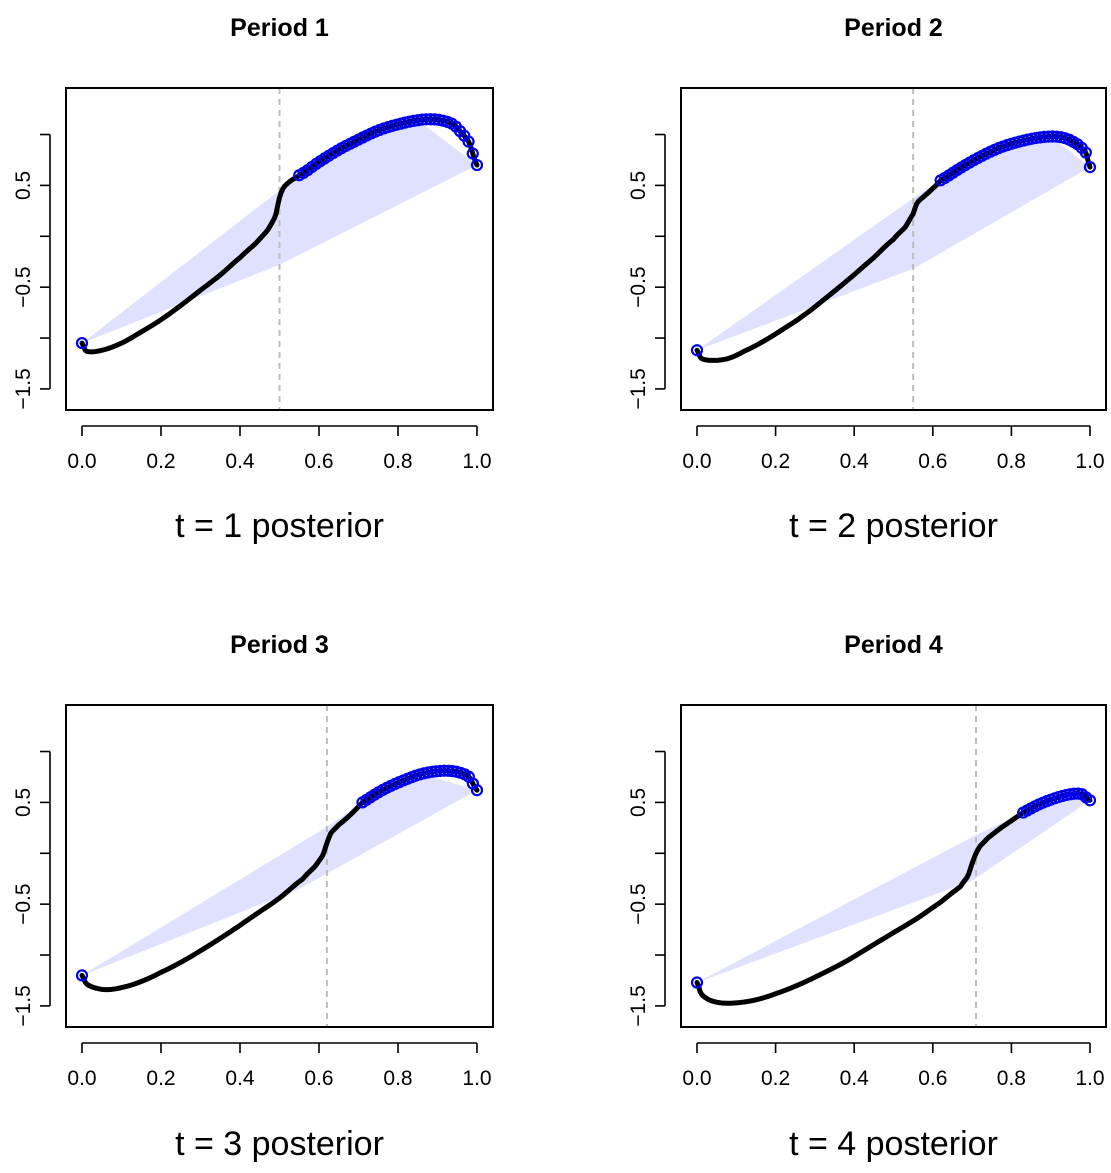 The width and height of the screenshot is (1111, 1173). Describe the element at coordinates (279, 1144) in the screenshot. I see `x-axis-label: t = 3 posterior` at that location.